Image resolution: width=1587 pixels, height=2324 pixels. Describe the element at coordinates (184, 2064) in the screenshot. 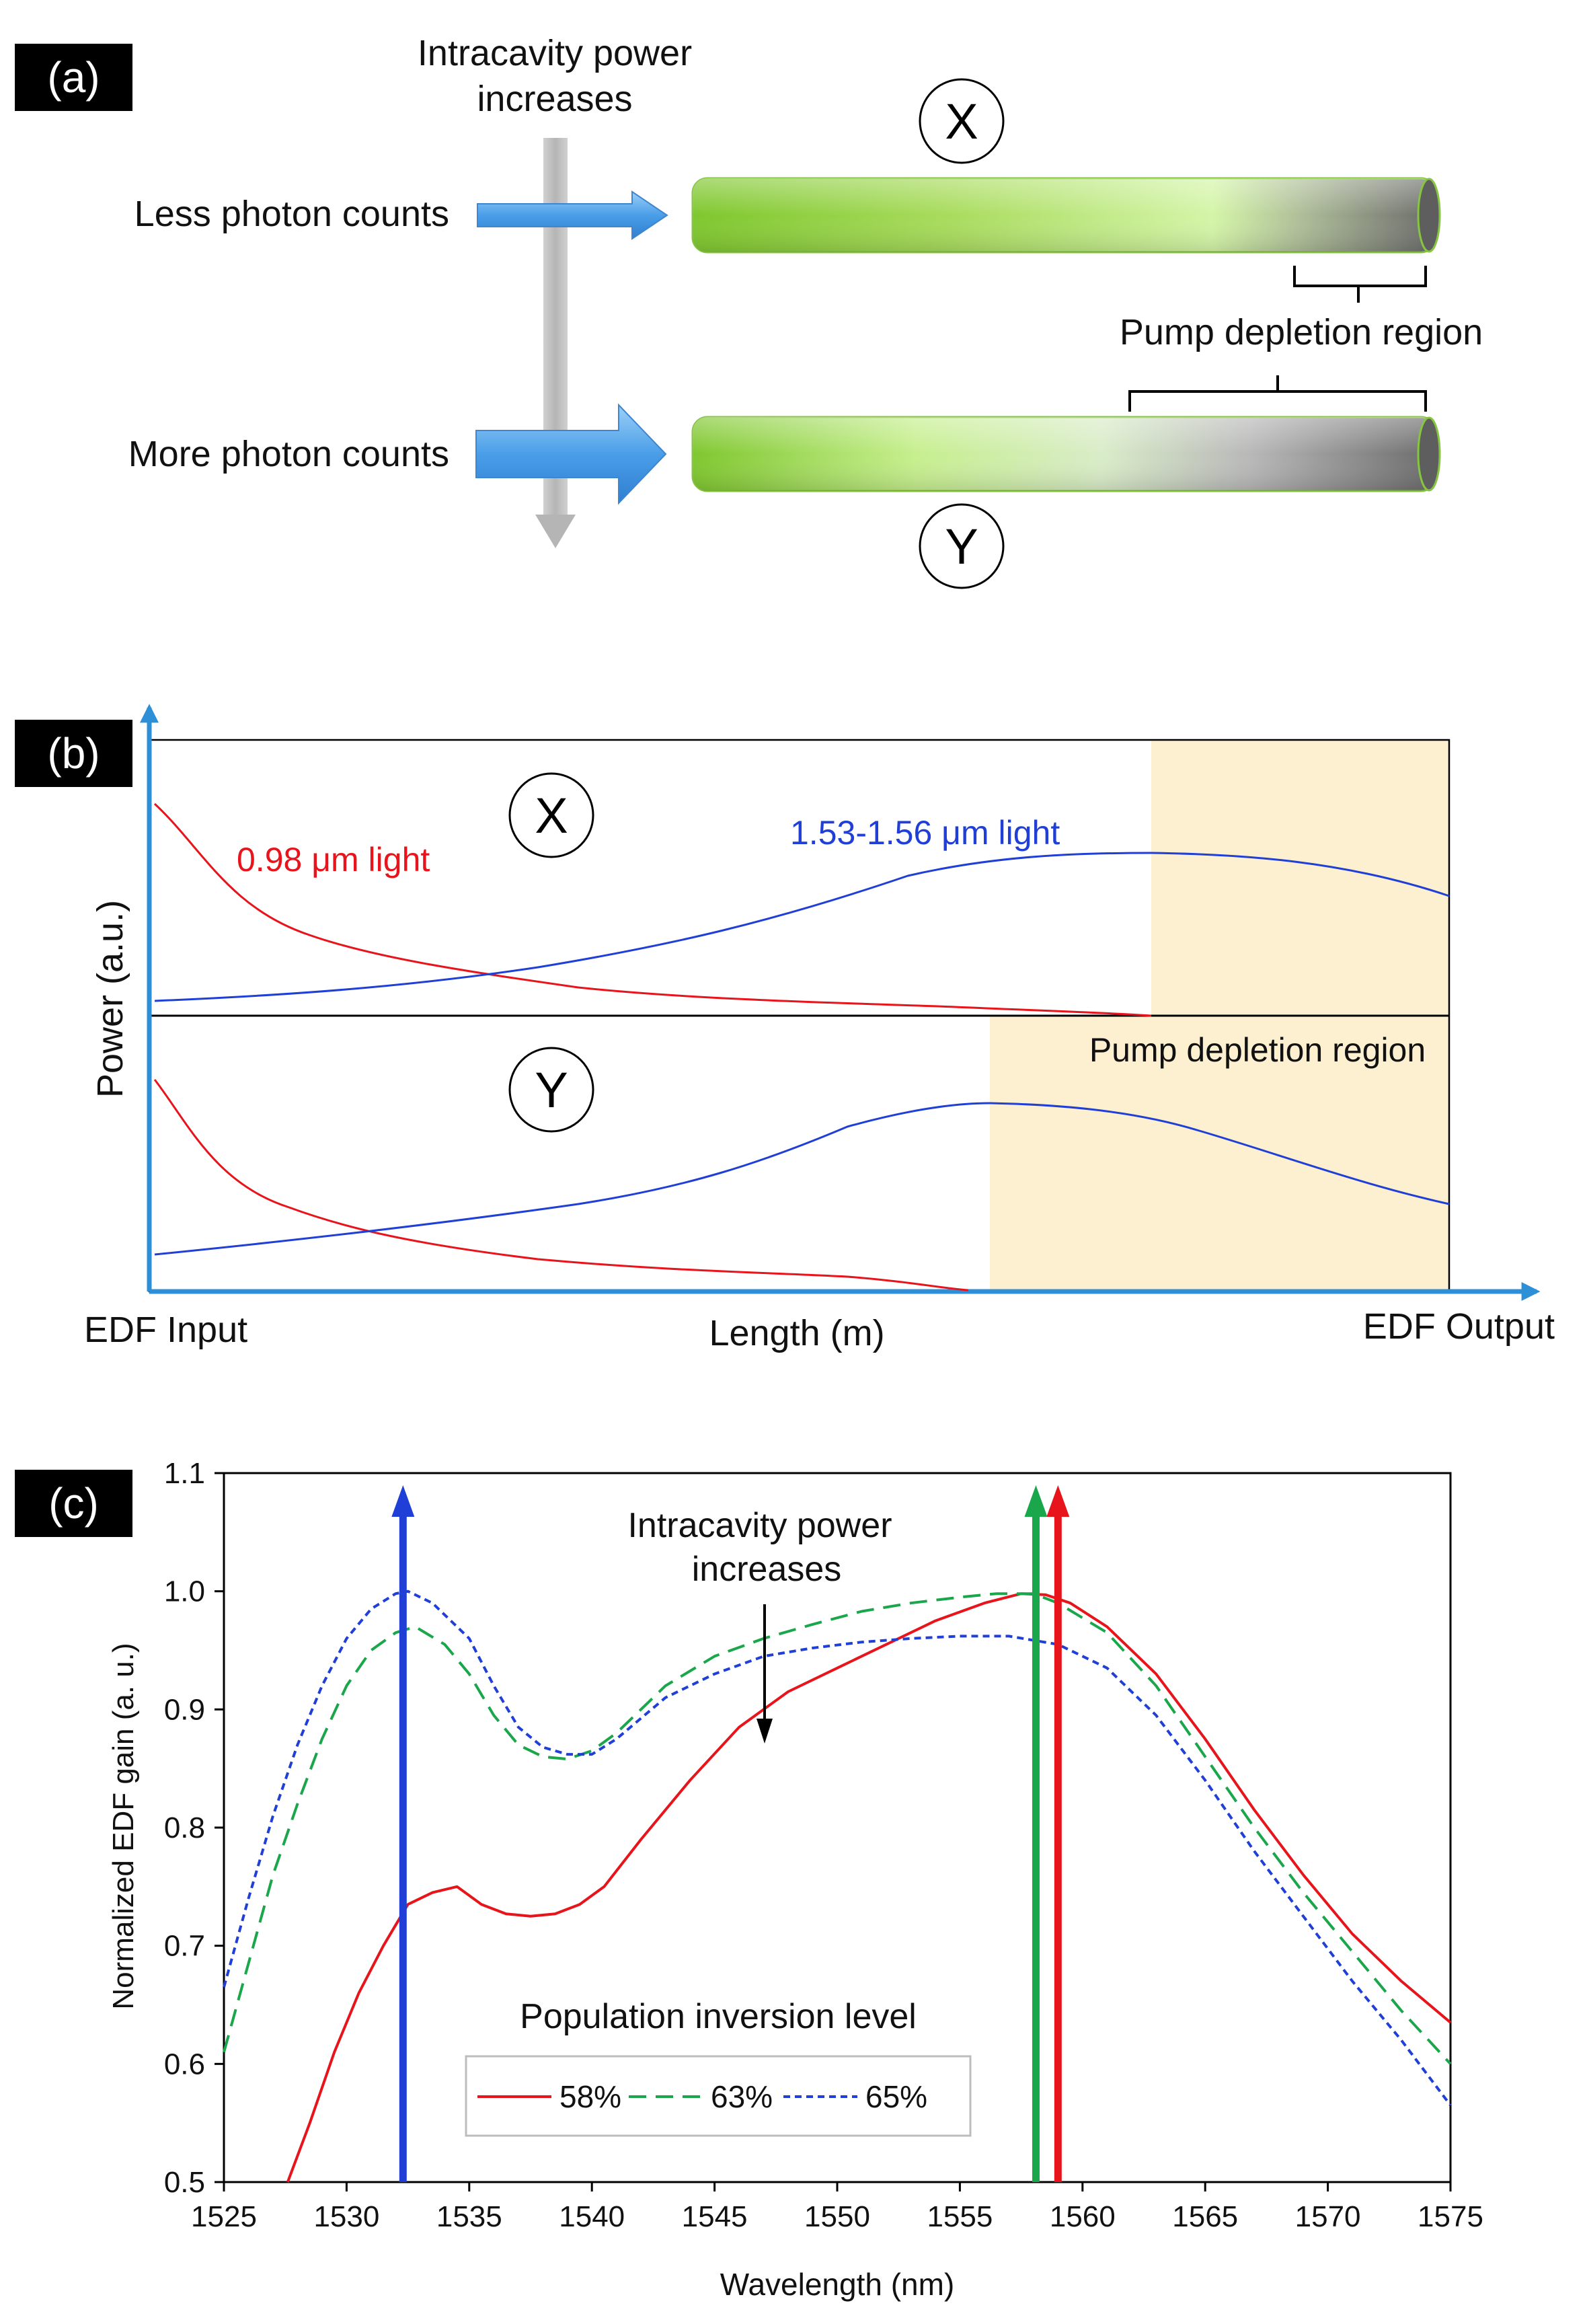

I see `y-tick-label: 0.6` at that location.